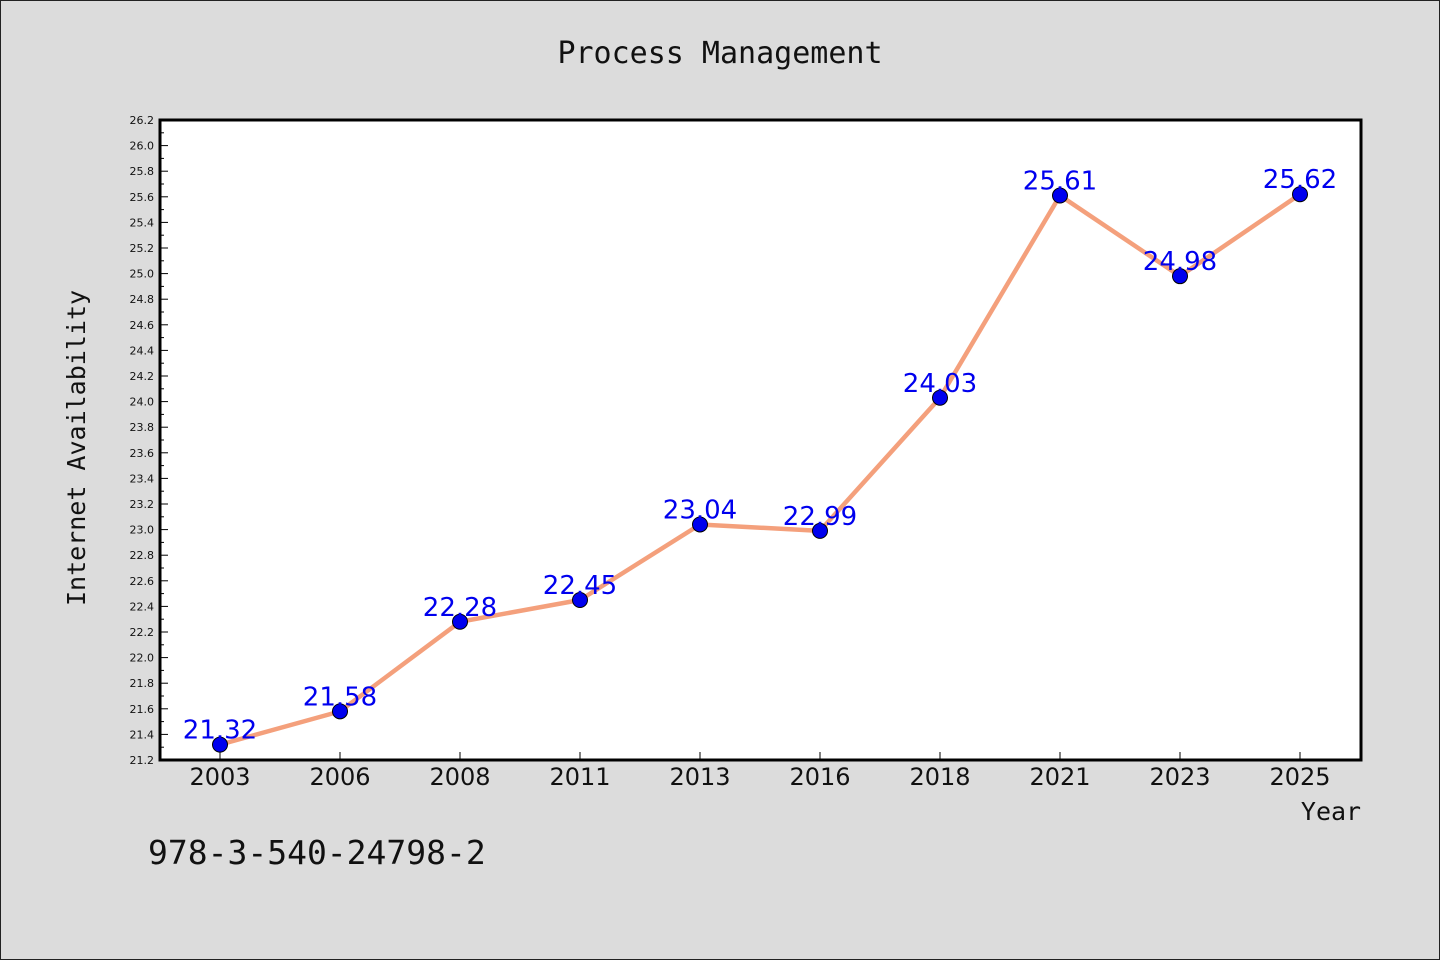  Describe the element at coordinates (460, 608) in the screenshot. I see `data-label: 22.28` at that location.